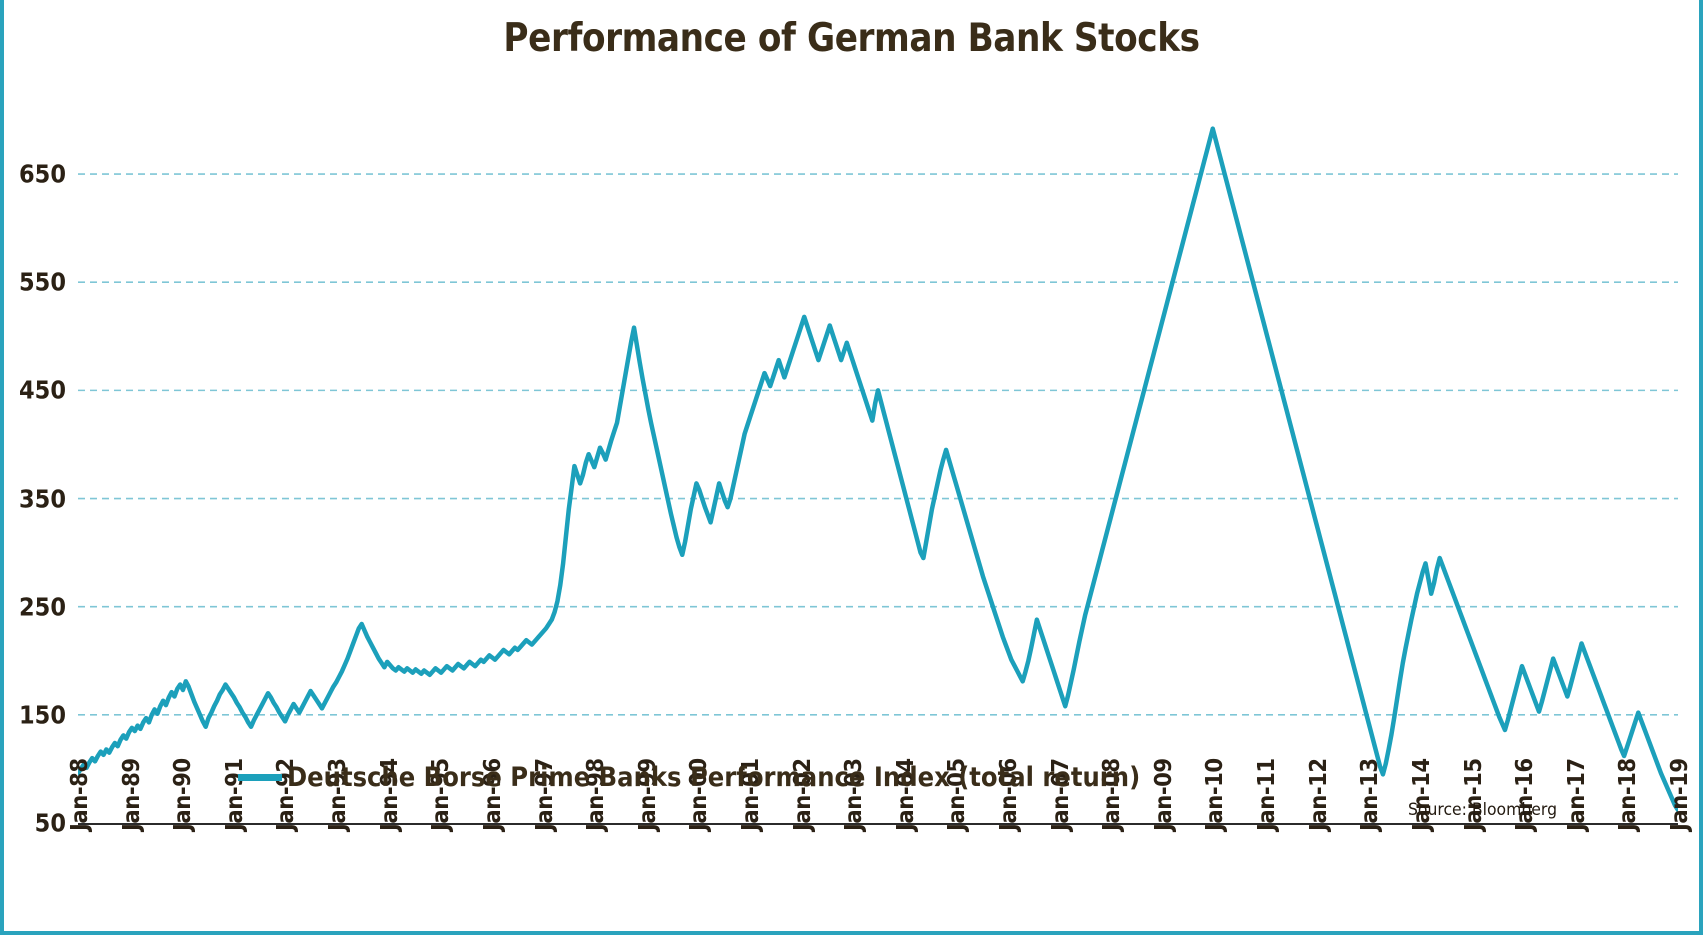 The height and width of the screenshot is (935, 1703). I want to click on x-tick-label: Jan-17, so click(1576, 794).